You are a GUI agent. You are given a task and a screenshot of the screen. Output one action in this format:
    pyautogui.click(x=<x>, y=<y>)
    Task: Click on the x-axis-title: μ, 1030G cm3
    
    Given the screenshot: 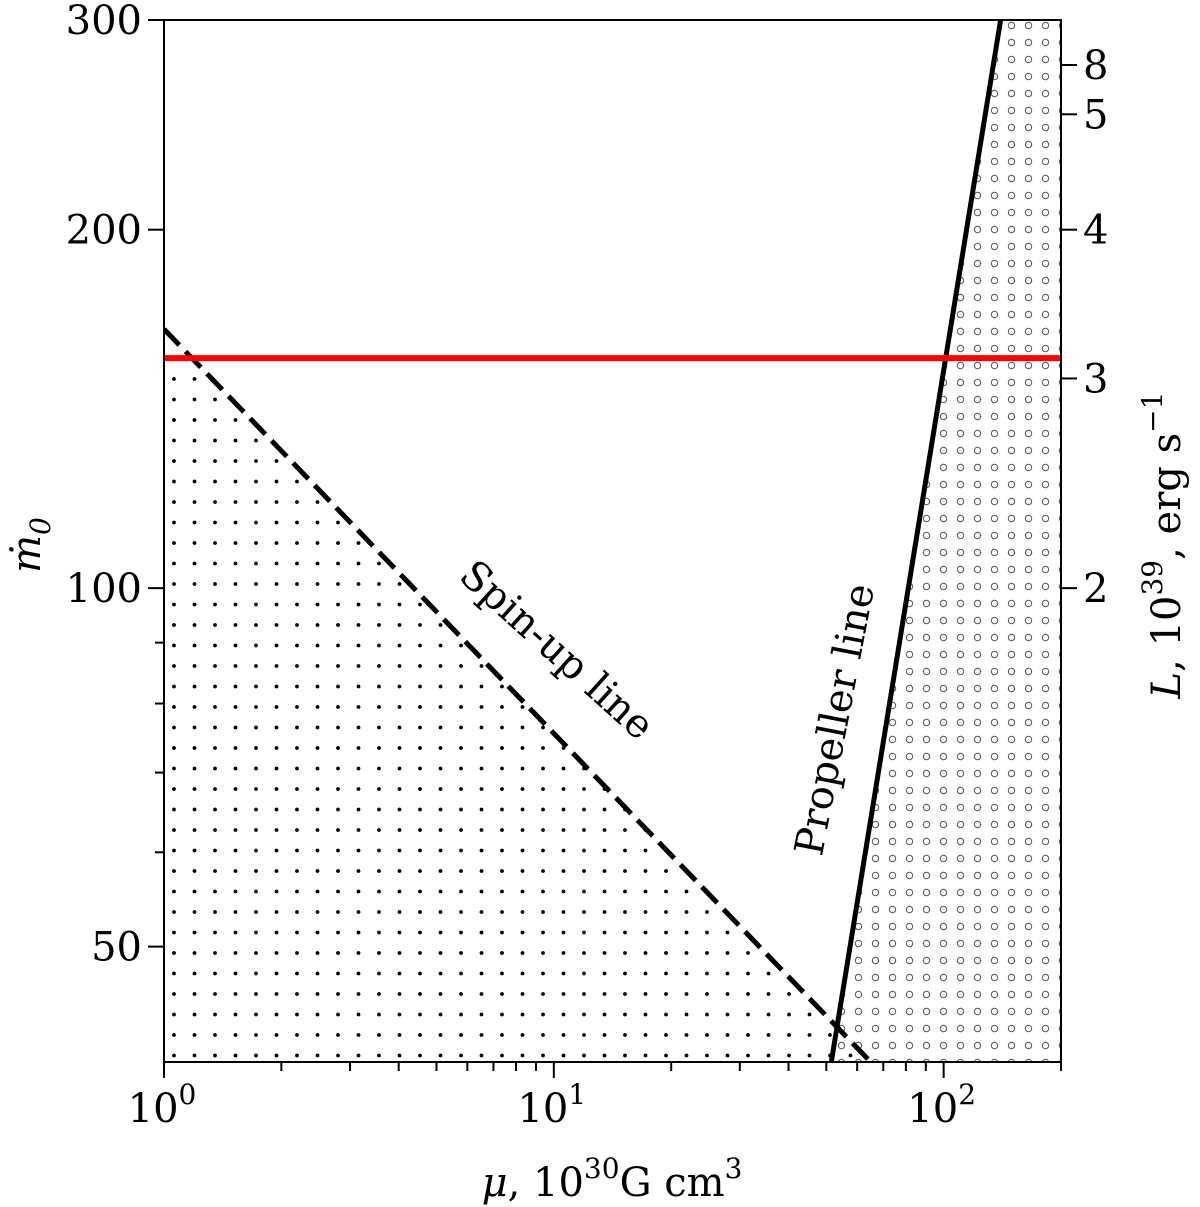 What is the action you would take?
    pyautogui.click(x=612, y=1179)
    